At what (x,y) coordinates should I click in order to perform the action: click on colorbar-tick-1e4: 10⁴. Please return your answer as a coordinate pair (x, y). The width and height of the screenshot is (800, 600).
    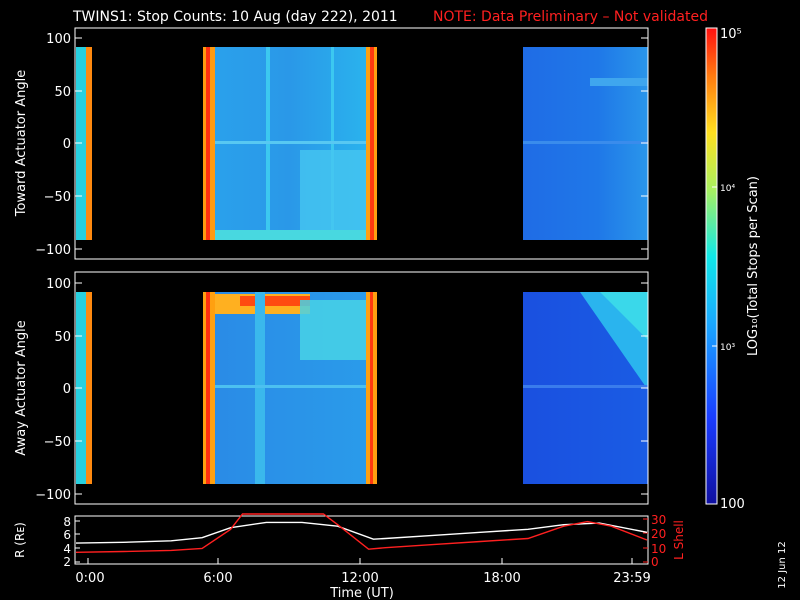
    Looking at the image, I should click on (727, 189).